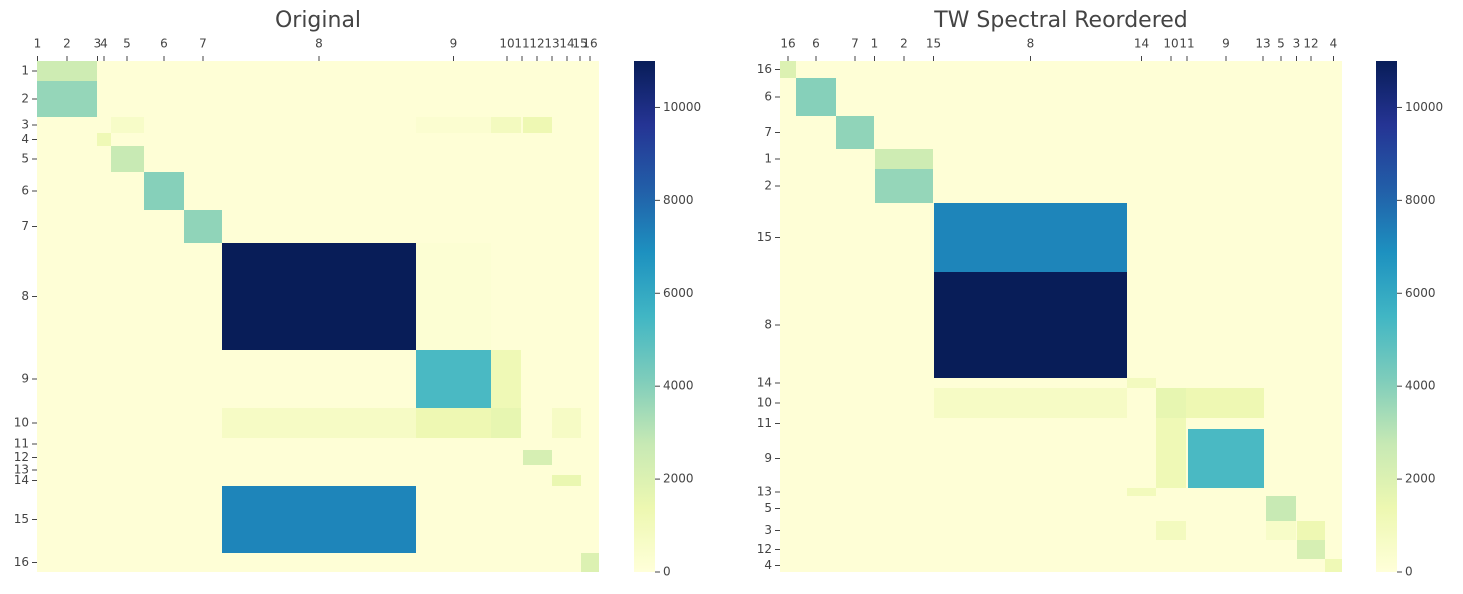 This screenshot has height=594, width=1463. What do you see at coordinates (678, 293) in the screenshot?
I see `colorbar-tick-label: 6000` at bounding box center [678, 293].